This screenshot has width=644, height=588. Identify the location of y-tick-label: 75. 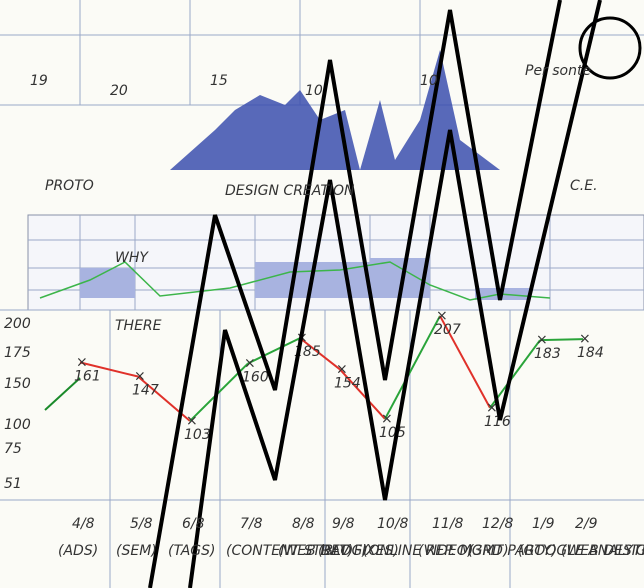
(13, 449).